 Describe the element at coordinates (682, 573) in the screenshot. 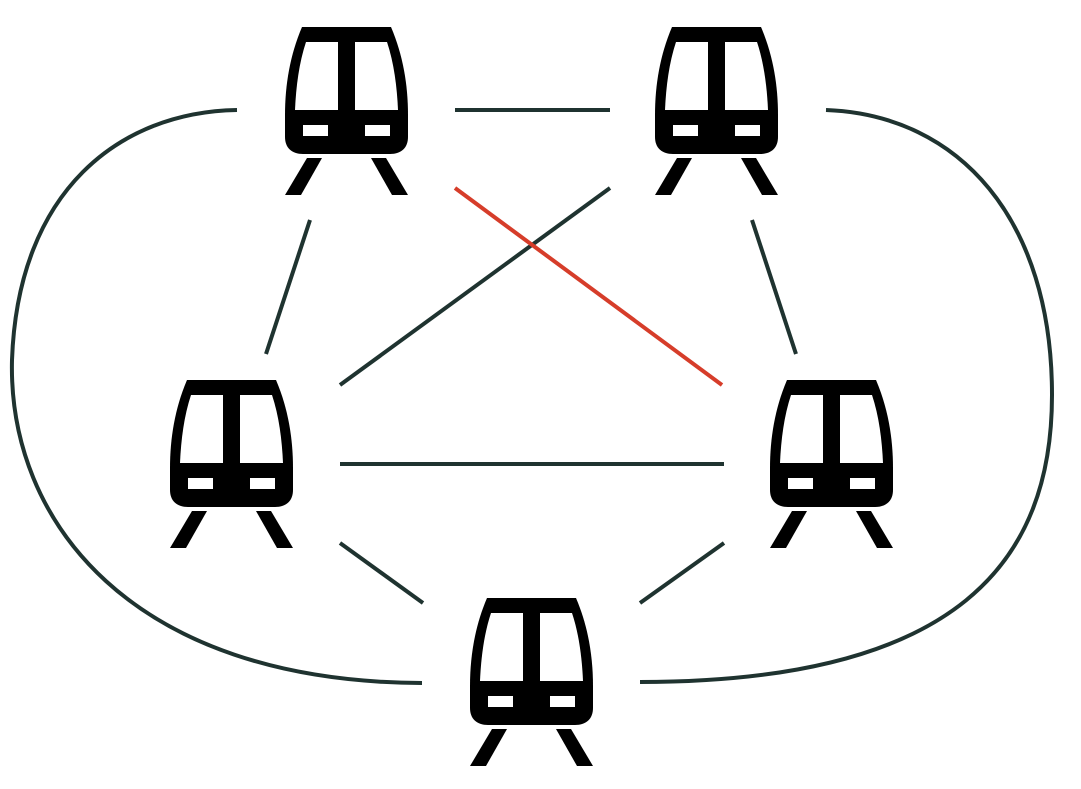

I see `edge-middle-right-to-bottom` at that location.